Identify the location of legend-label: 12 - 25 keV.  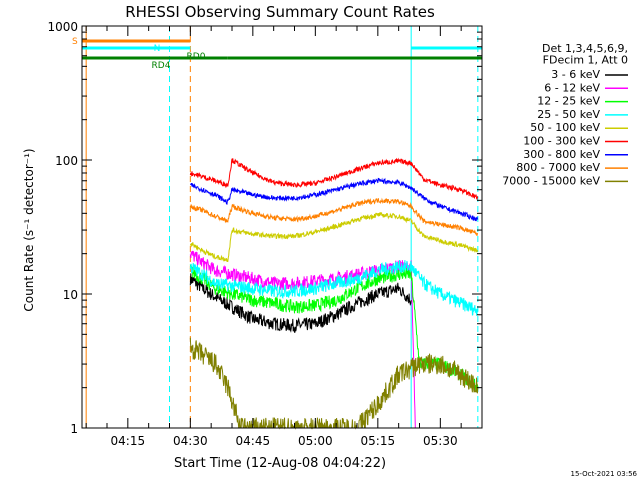
(568, 101).